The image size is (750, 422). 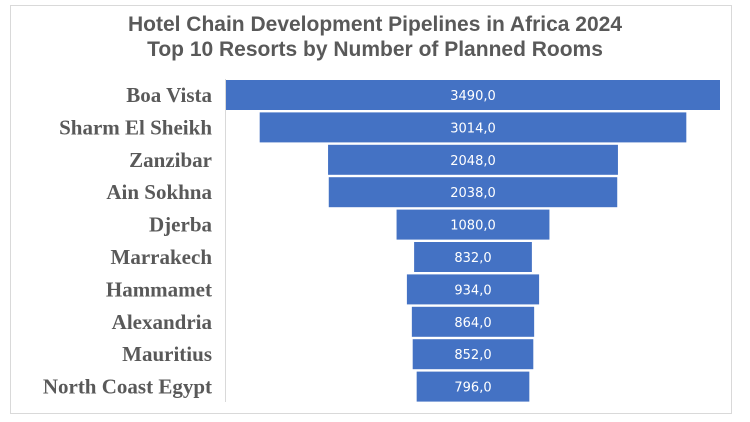 I want to click on category-label: Hammamet, so click(x=159, y=289).